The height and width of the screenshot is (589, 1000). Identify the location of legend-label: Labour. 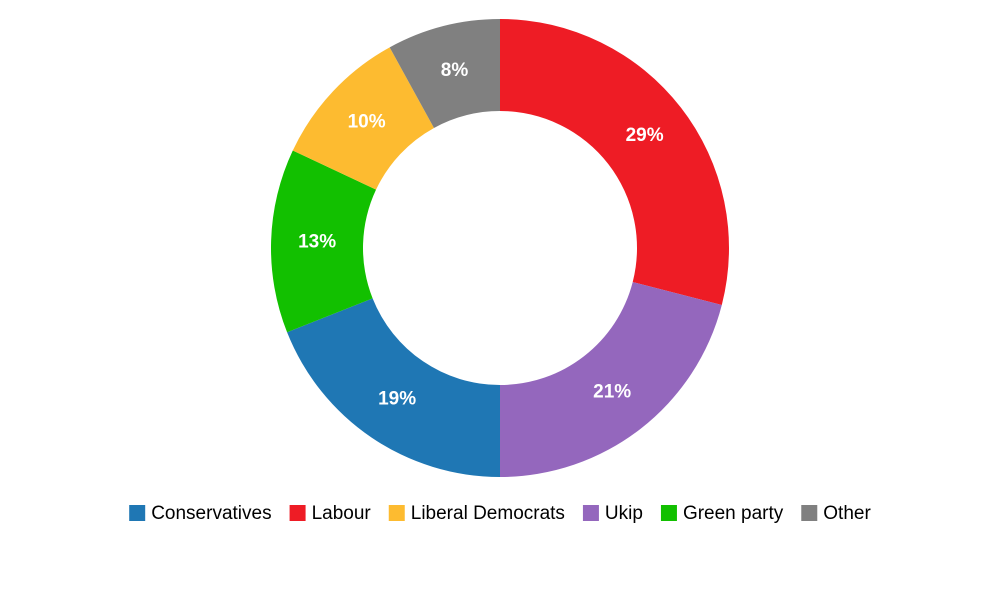
(342, 513).